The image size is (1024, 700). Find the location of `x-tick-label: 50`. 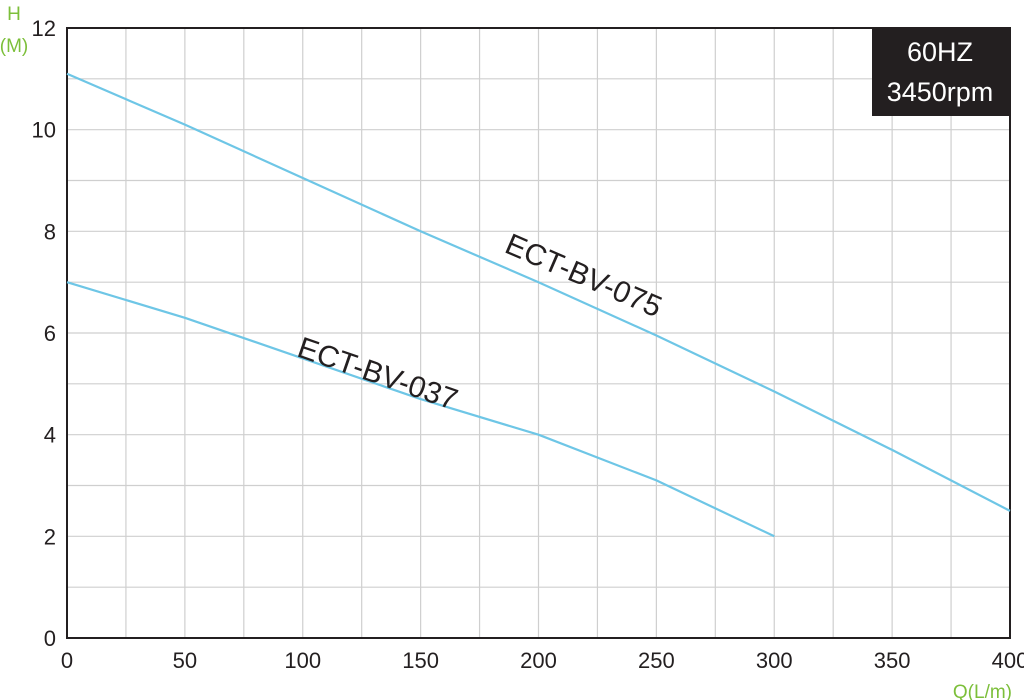

x-tick-label: 50 is located at coordinates (185, 660).